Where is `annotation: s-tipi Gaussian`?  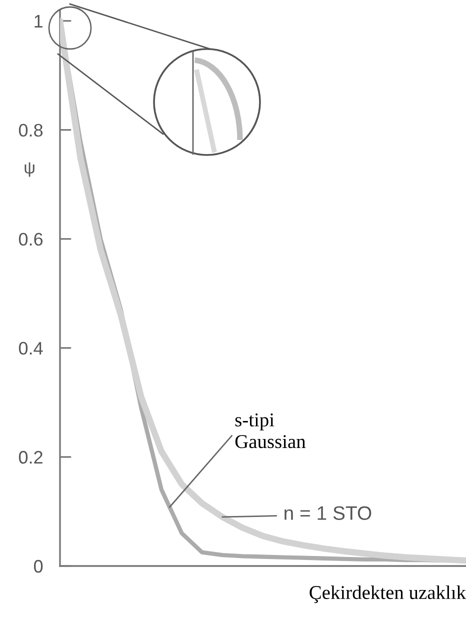
annotation: s-tipi Gaussian is located at coordinates (270, 430).